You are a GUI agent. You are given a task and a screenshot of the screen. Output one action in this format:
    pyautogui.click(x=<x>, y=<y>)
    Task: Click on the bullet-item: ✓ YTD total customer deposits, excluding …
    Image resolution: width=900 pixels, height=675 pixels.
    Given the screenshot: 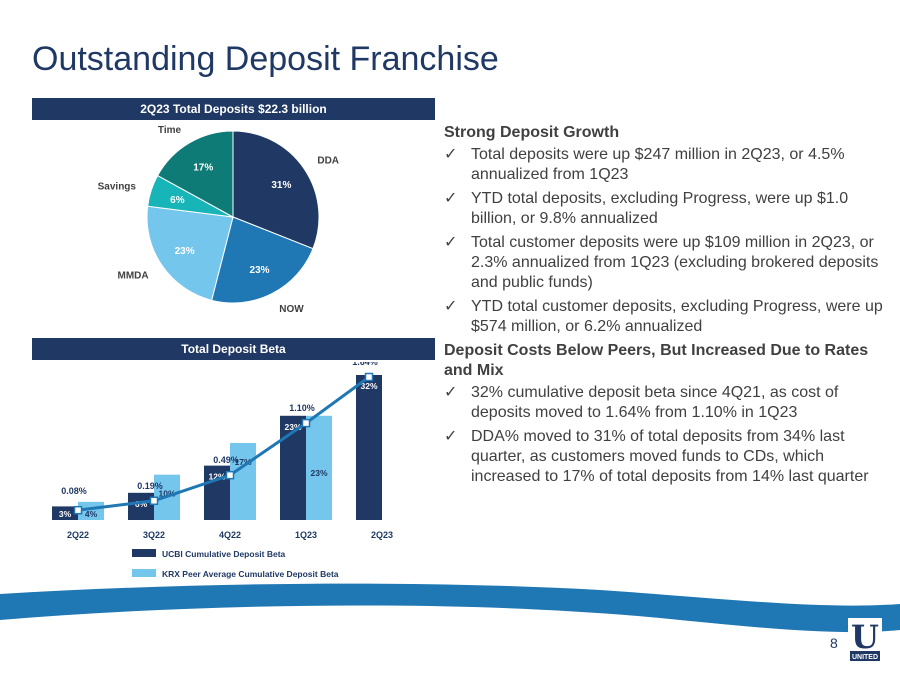 What is the action you would take?
    pyautogui.click(x=664, y=317)
    